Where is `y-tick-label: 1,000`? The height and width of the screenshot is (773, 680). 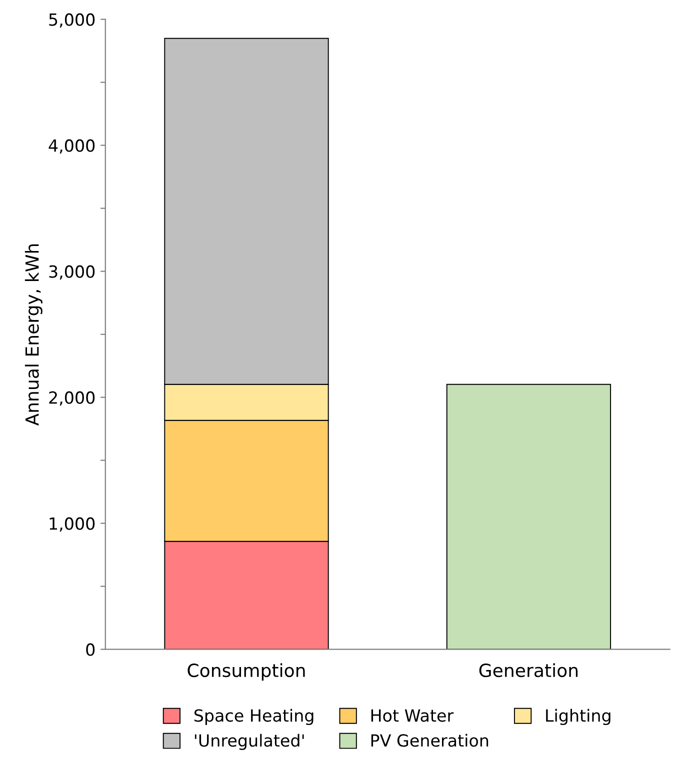
y-tick-label: 1,000 is located at coordinates (72, 524).